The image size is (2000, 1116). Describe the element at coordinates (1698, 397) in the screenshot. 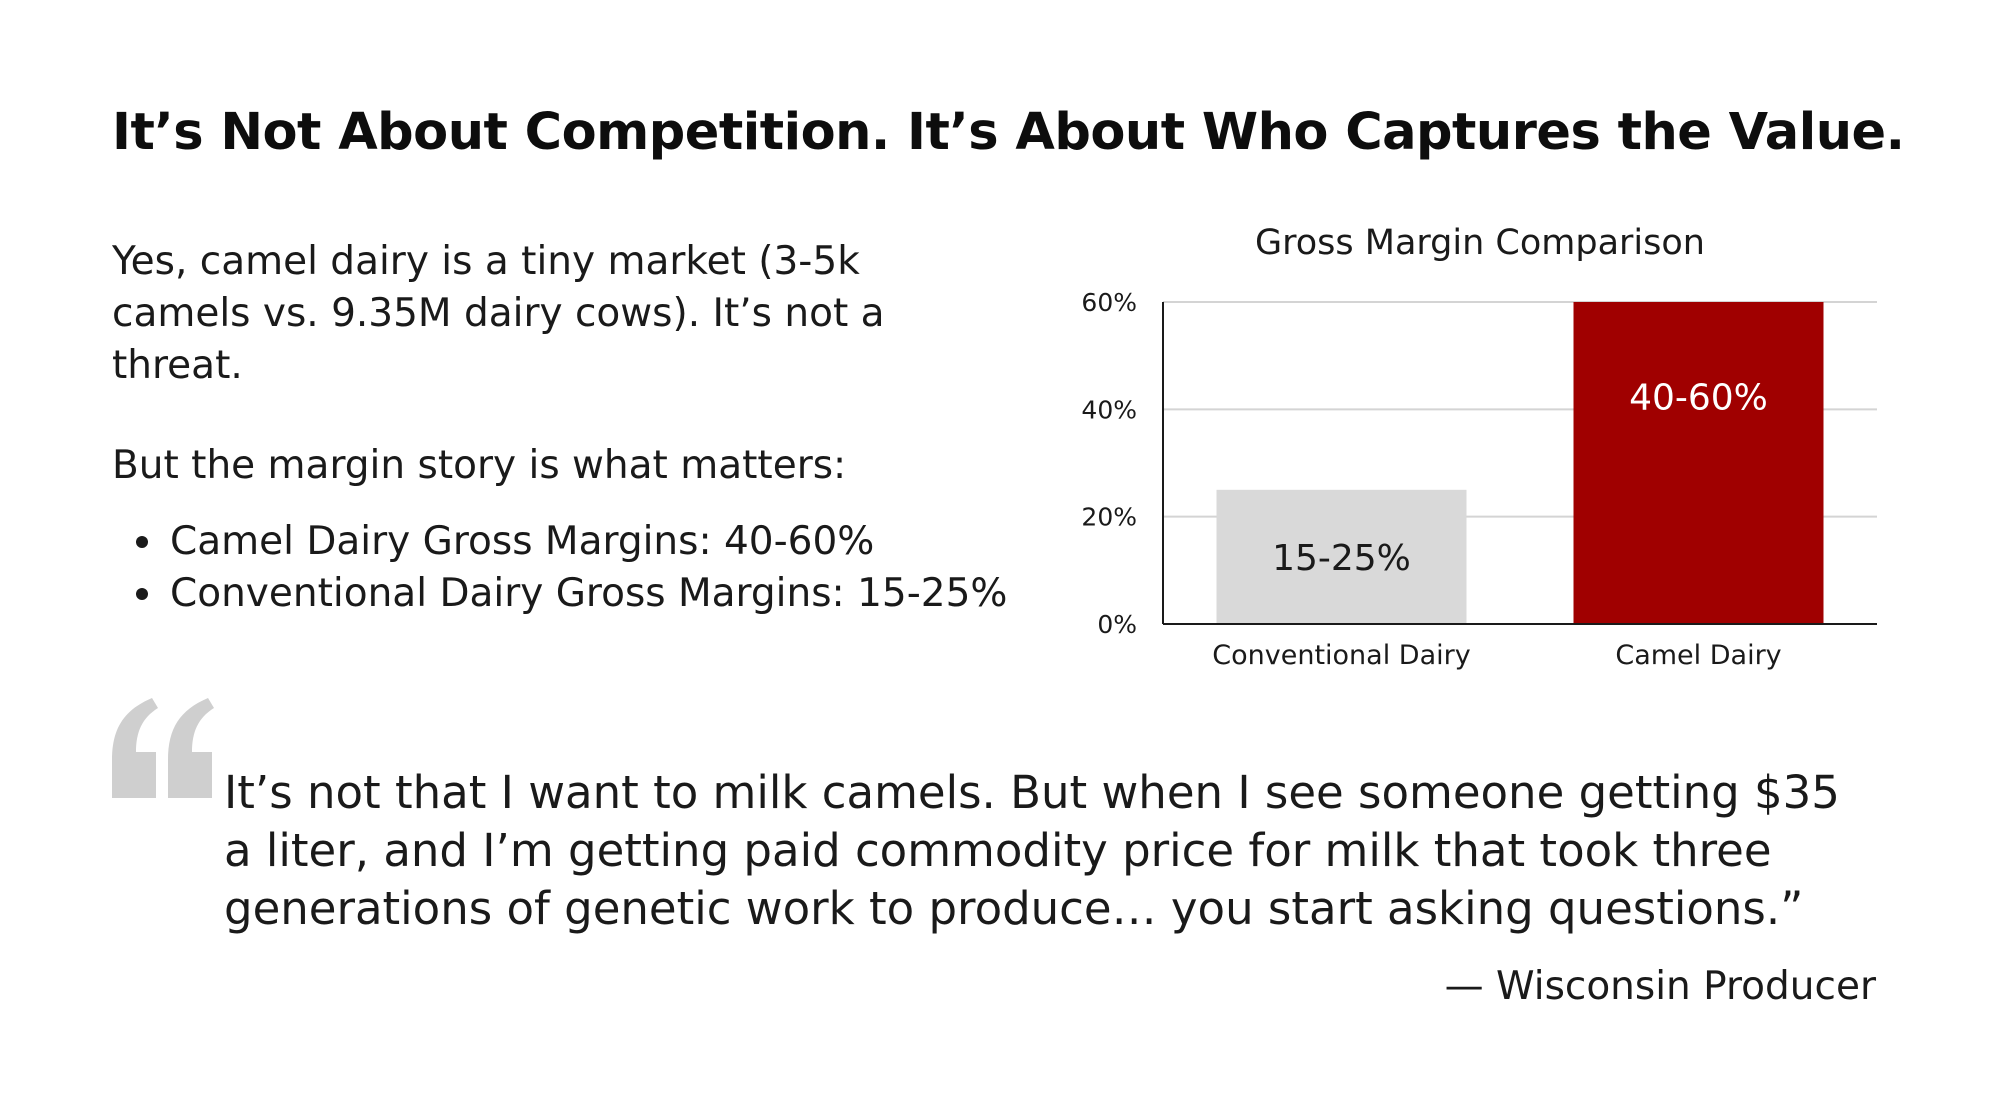

I see `bar-data-label: 40-60%` at that location.